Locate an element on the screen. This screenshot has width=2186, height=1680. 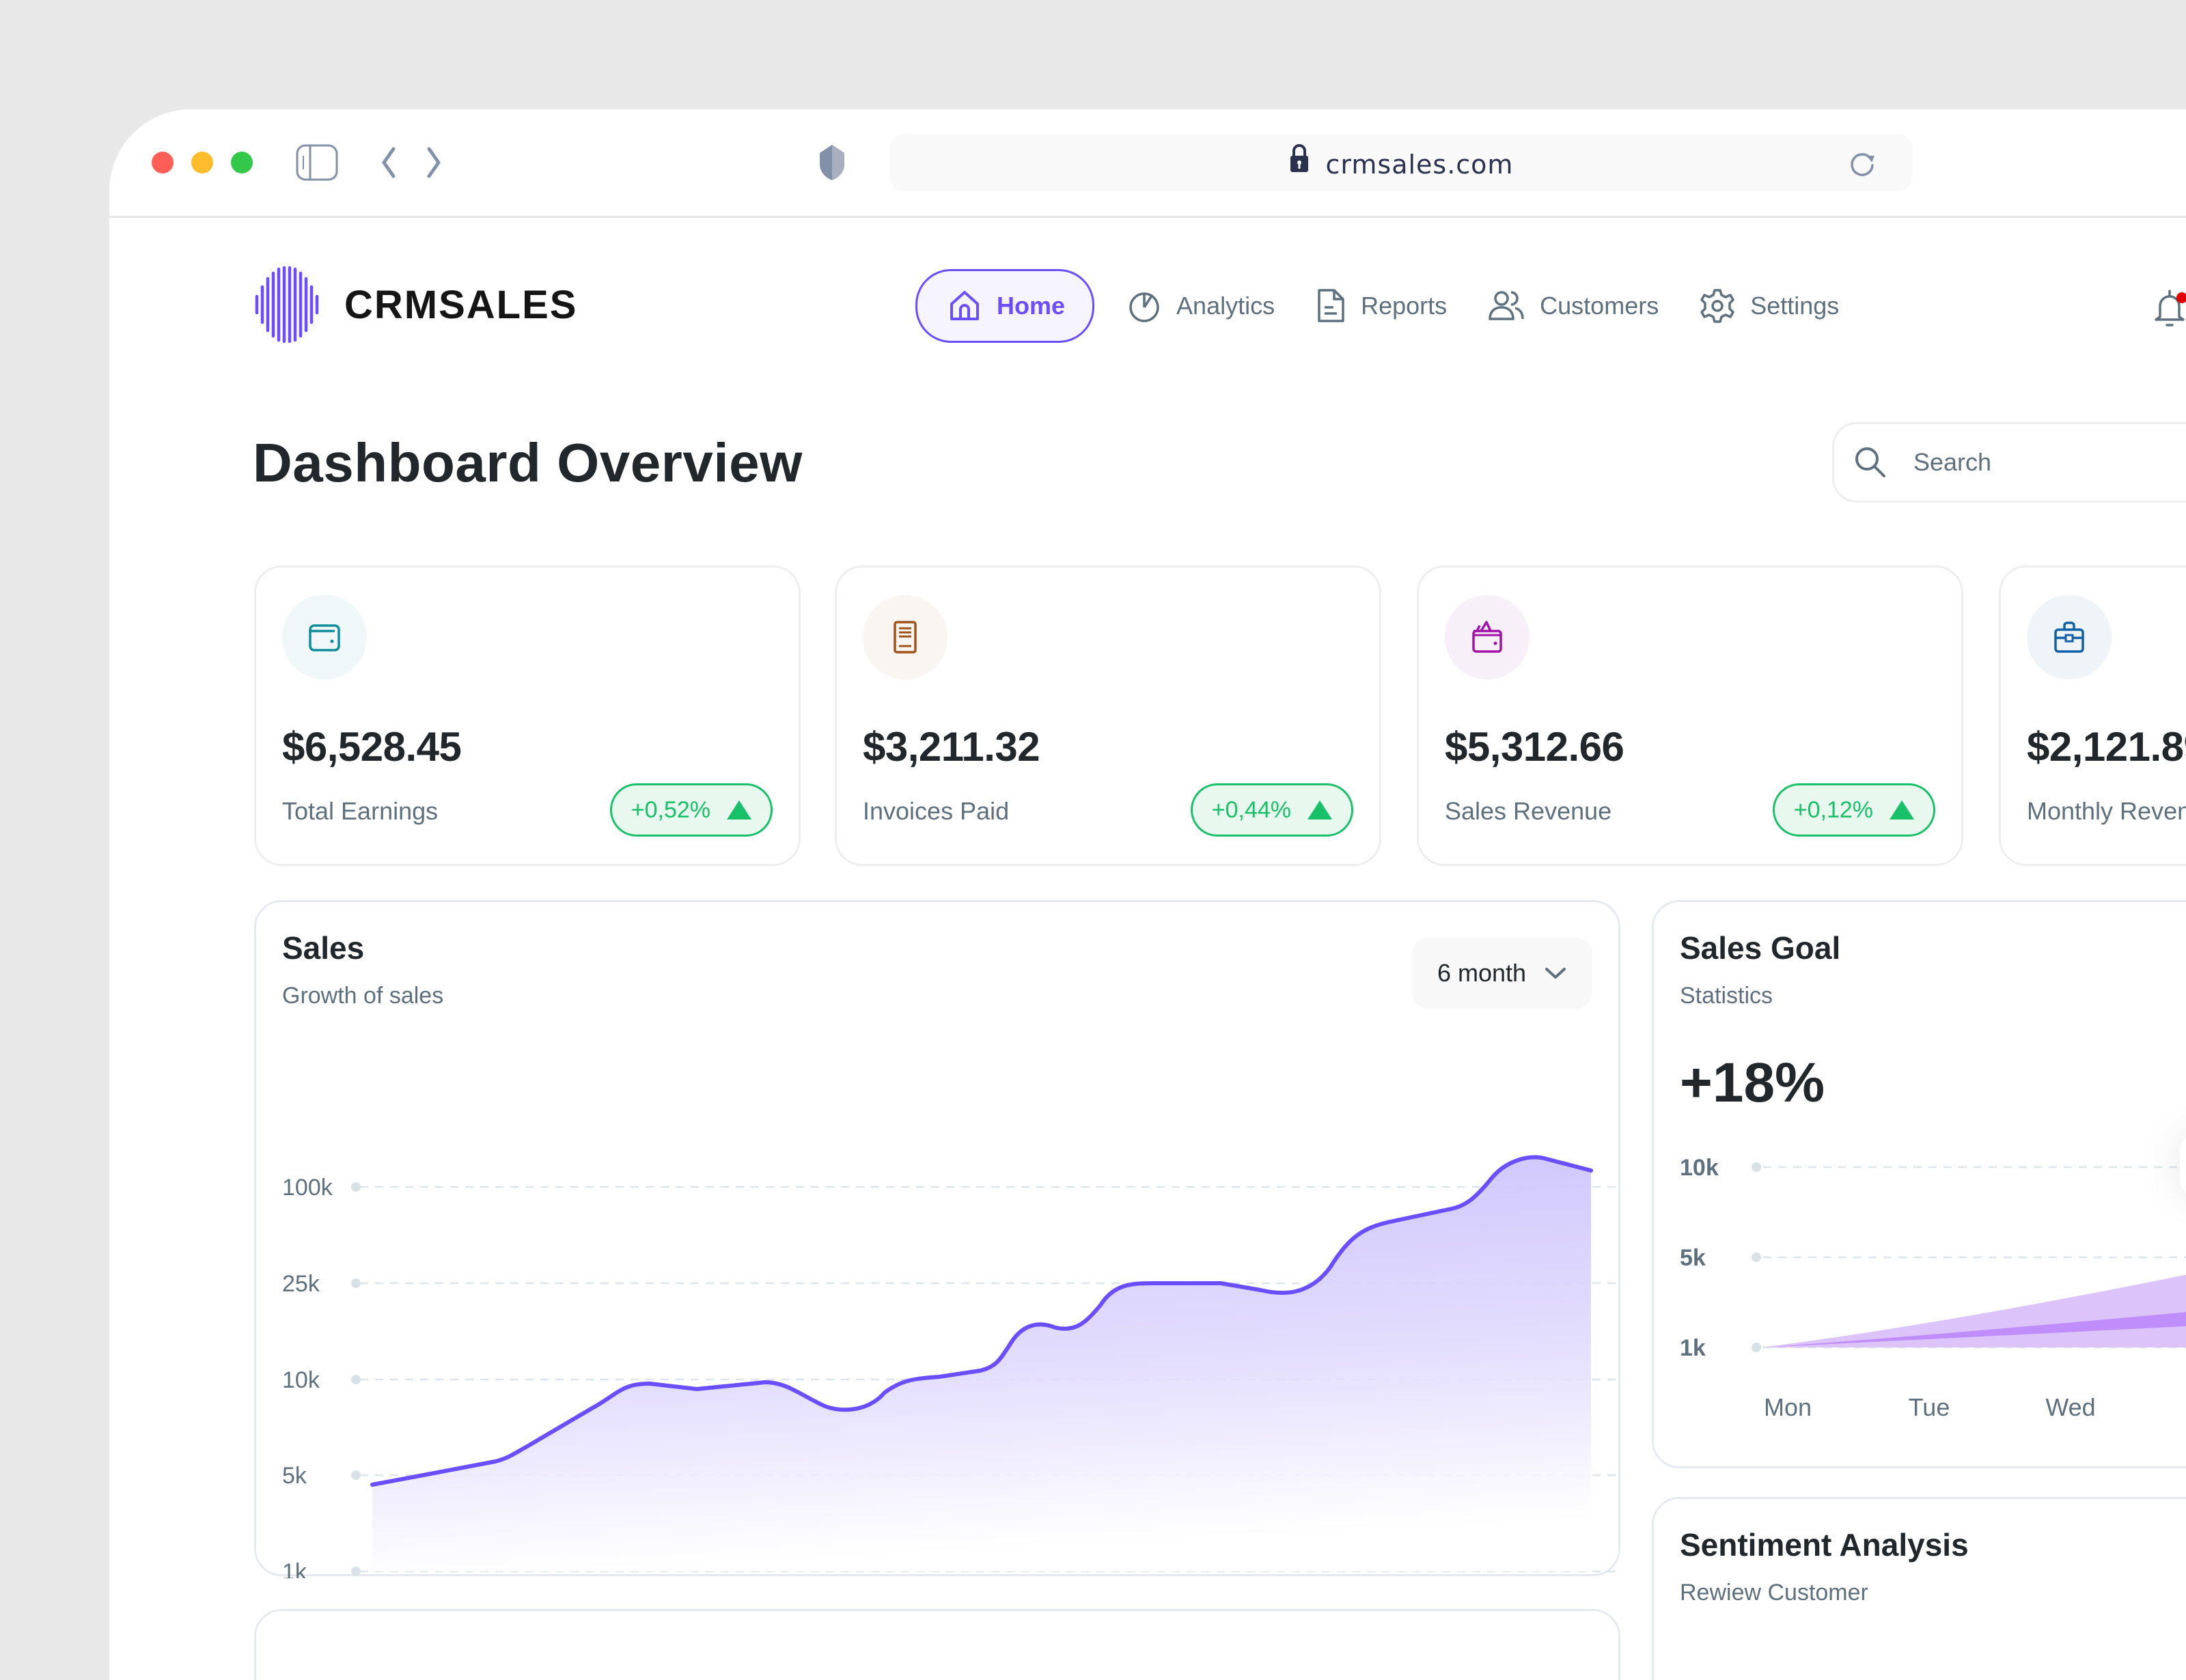
svg-text: Mon is located at coordinates (1788, 1407).